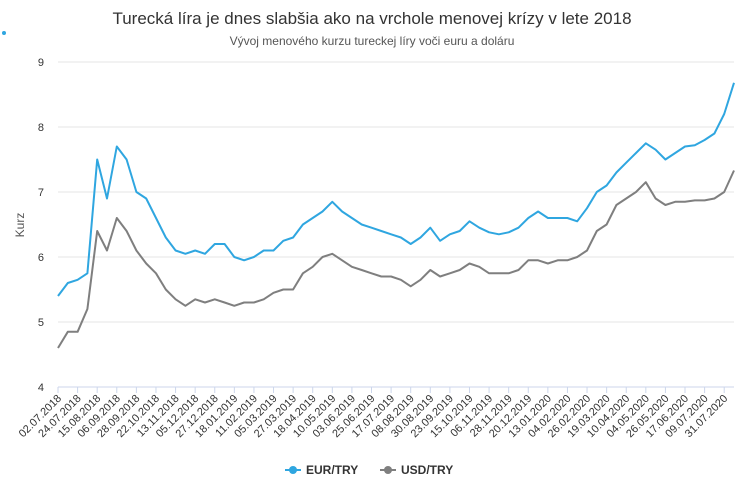 This screenshot has width=744, height=500. What do you see at coordinates (41, 388) in the screenshot?
I see `y-tick-label: 4` at bounding box center [41, 388].